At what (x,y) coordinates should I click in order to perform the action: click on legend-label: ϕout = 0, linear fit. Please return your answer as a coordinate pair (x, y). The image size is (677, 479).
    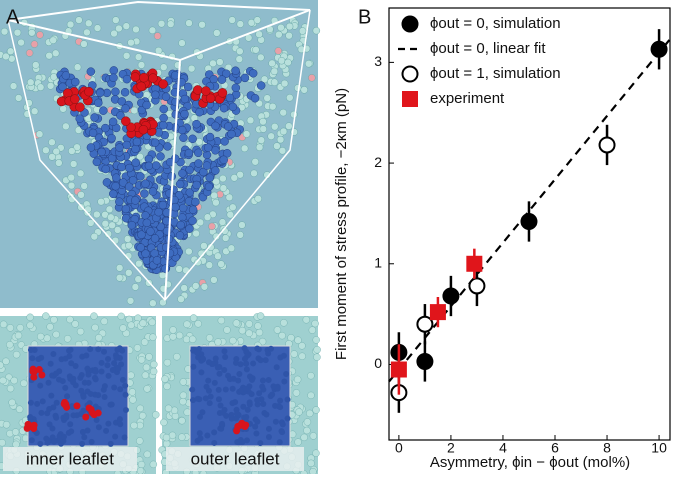
    Looking at the image, I should click on (488, 48).